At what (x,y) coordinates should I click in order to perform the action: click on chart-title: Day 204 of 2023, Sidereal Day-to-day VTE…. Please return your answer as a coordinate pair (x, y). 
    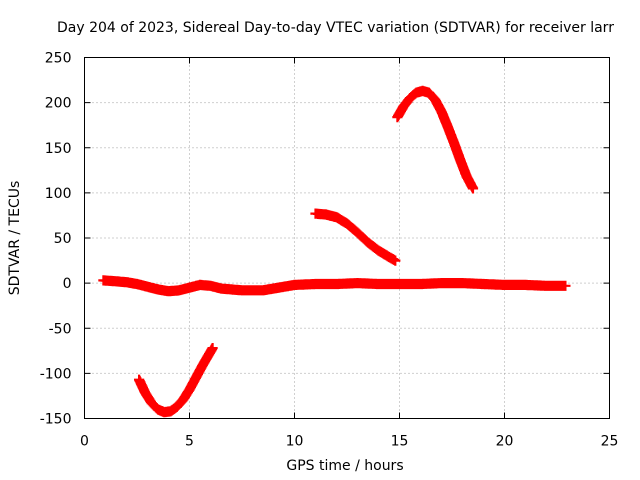
    Looking at the image, I should click on (335, 28).